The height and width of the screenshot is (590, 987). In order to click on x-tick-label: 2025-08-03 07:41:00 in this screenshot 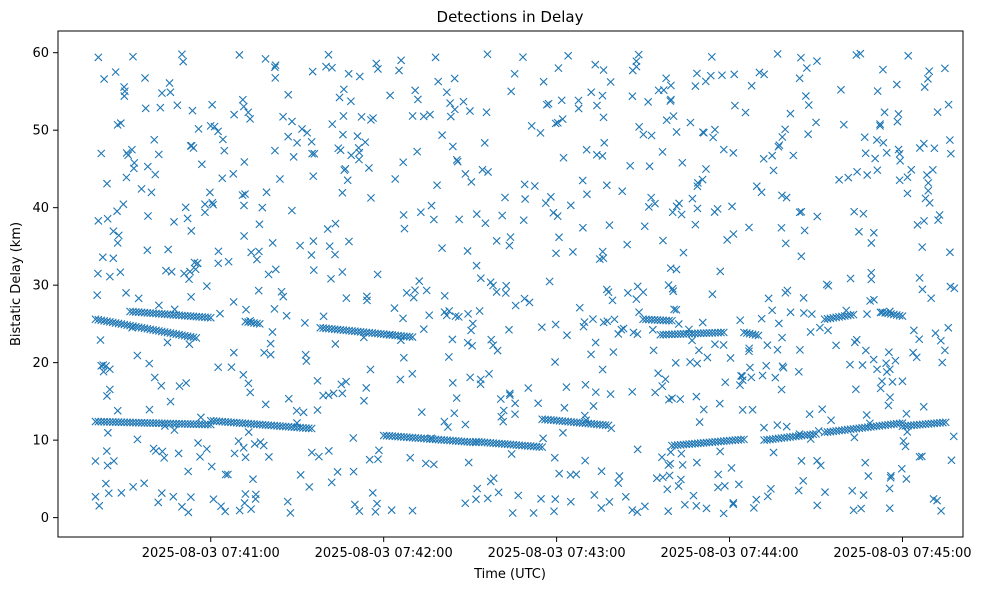, I will do `click(211, 553)`.